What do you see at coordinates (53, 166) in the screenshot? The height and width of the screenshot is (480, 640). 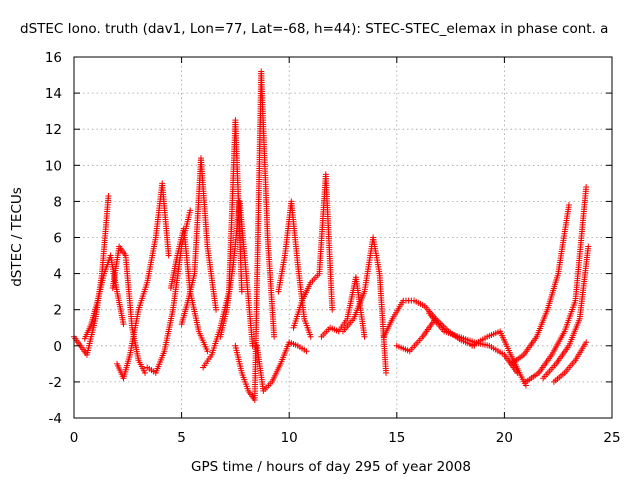 I see `y-tick-label: 10` at bounding box center [53, 166].